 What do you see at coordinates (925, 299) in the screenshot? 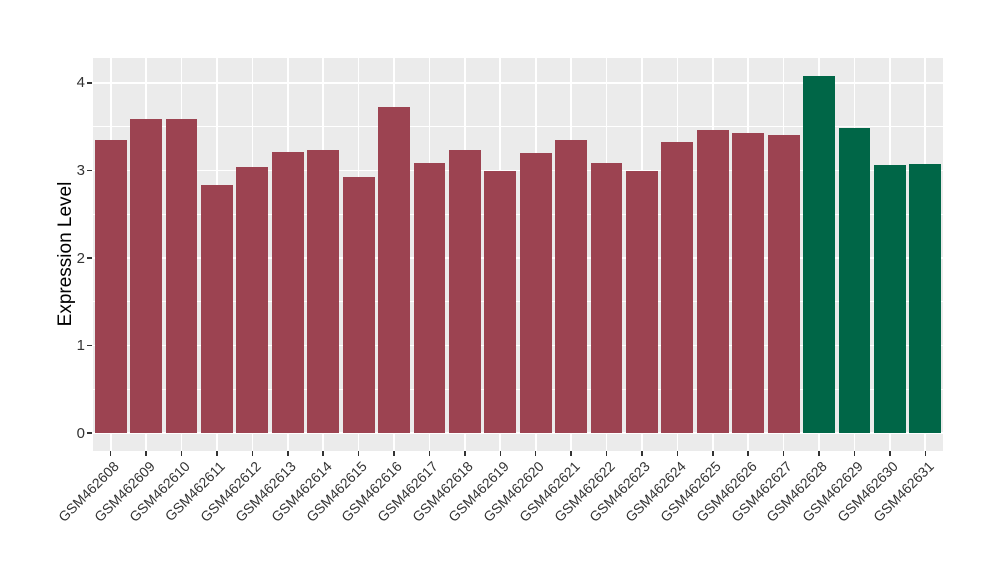
I see `bar-GSM462631` at bounding box center [925, 299].